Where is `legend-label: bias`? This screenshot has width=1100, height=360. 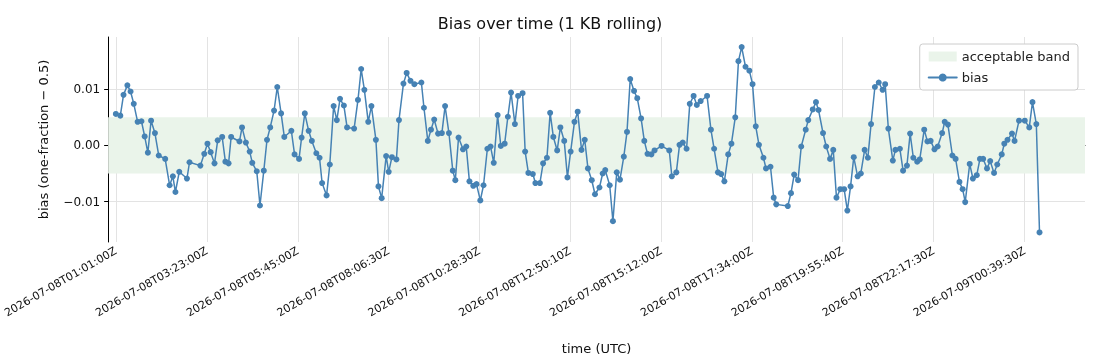
legend-label: bias is located at coordinates (975, 77).